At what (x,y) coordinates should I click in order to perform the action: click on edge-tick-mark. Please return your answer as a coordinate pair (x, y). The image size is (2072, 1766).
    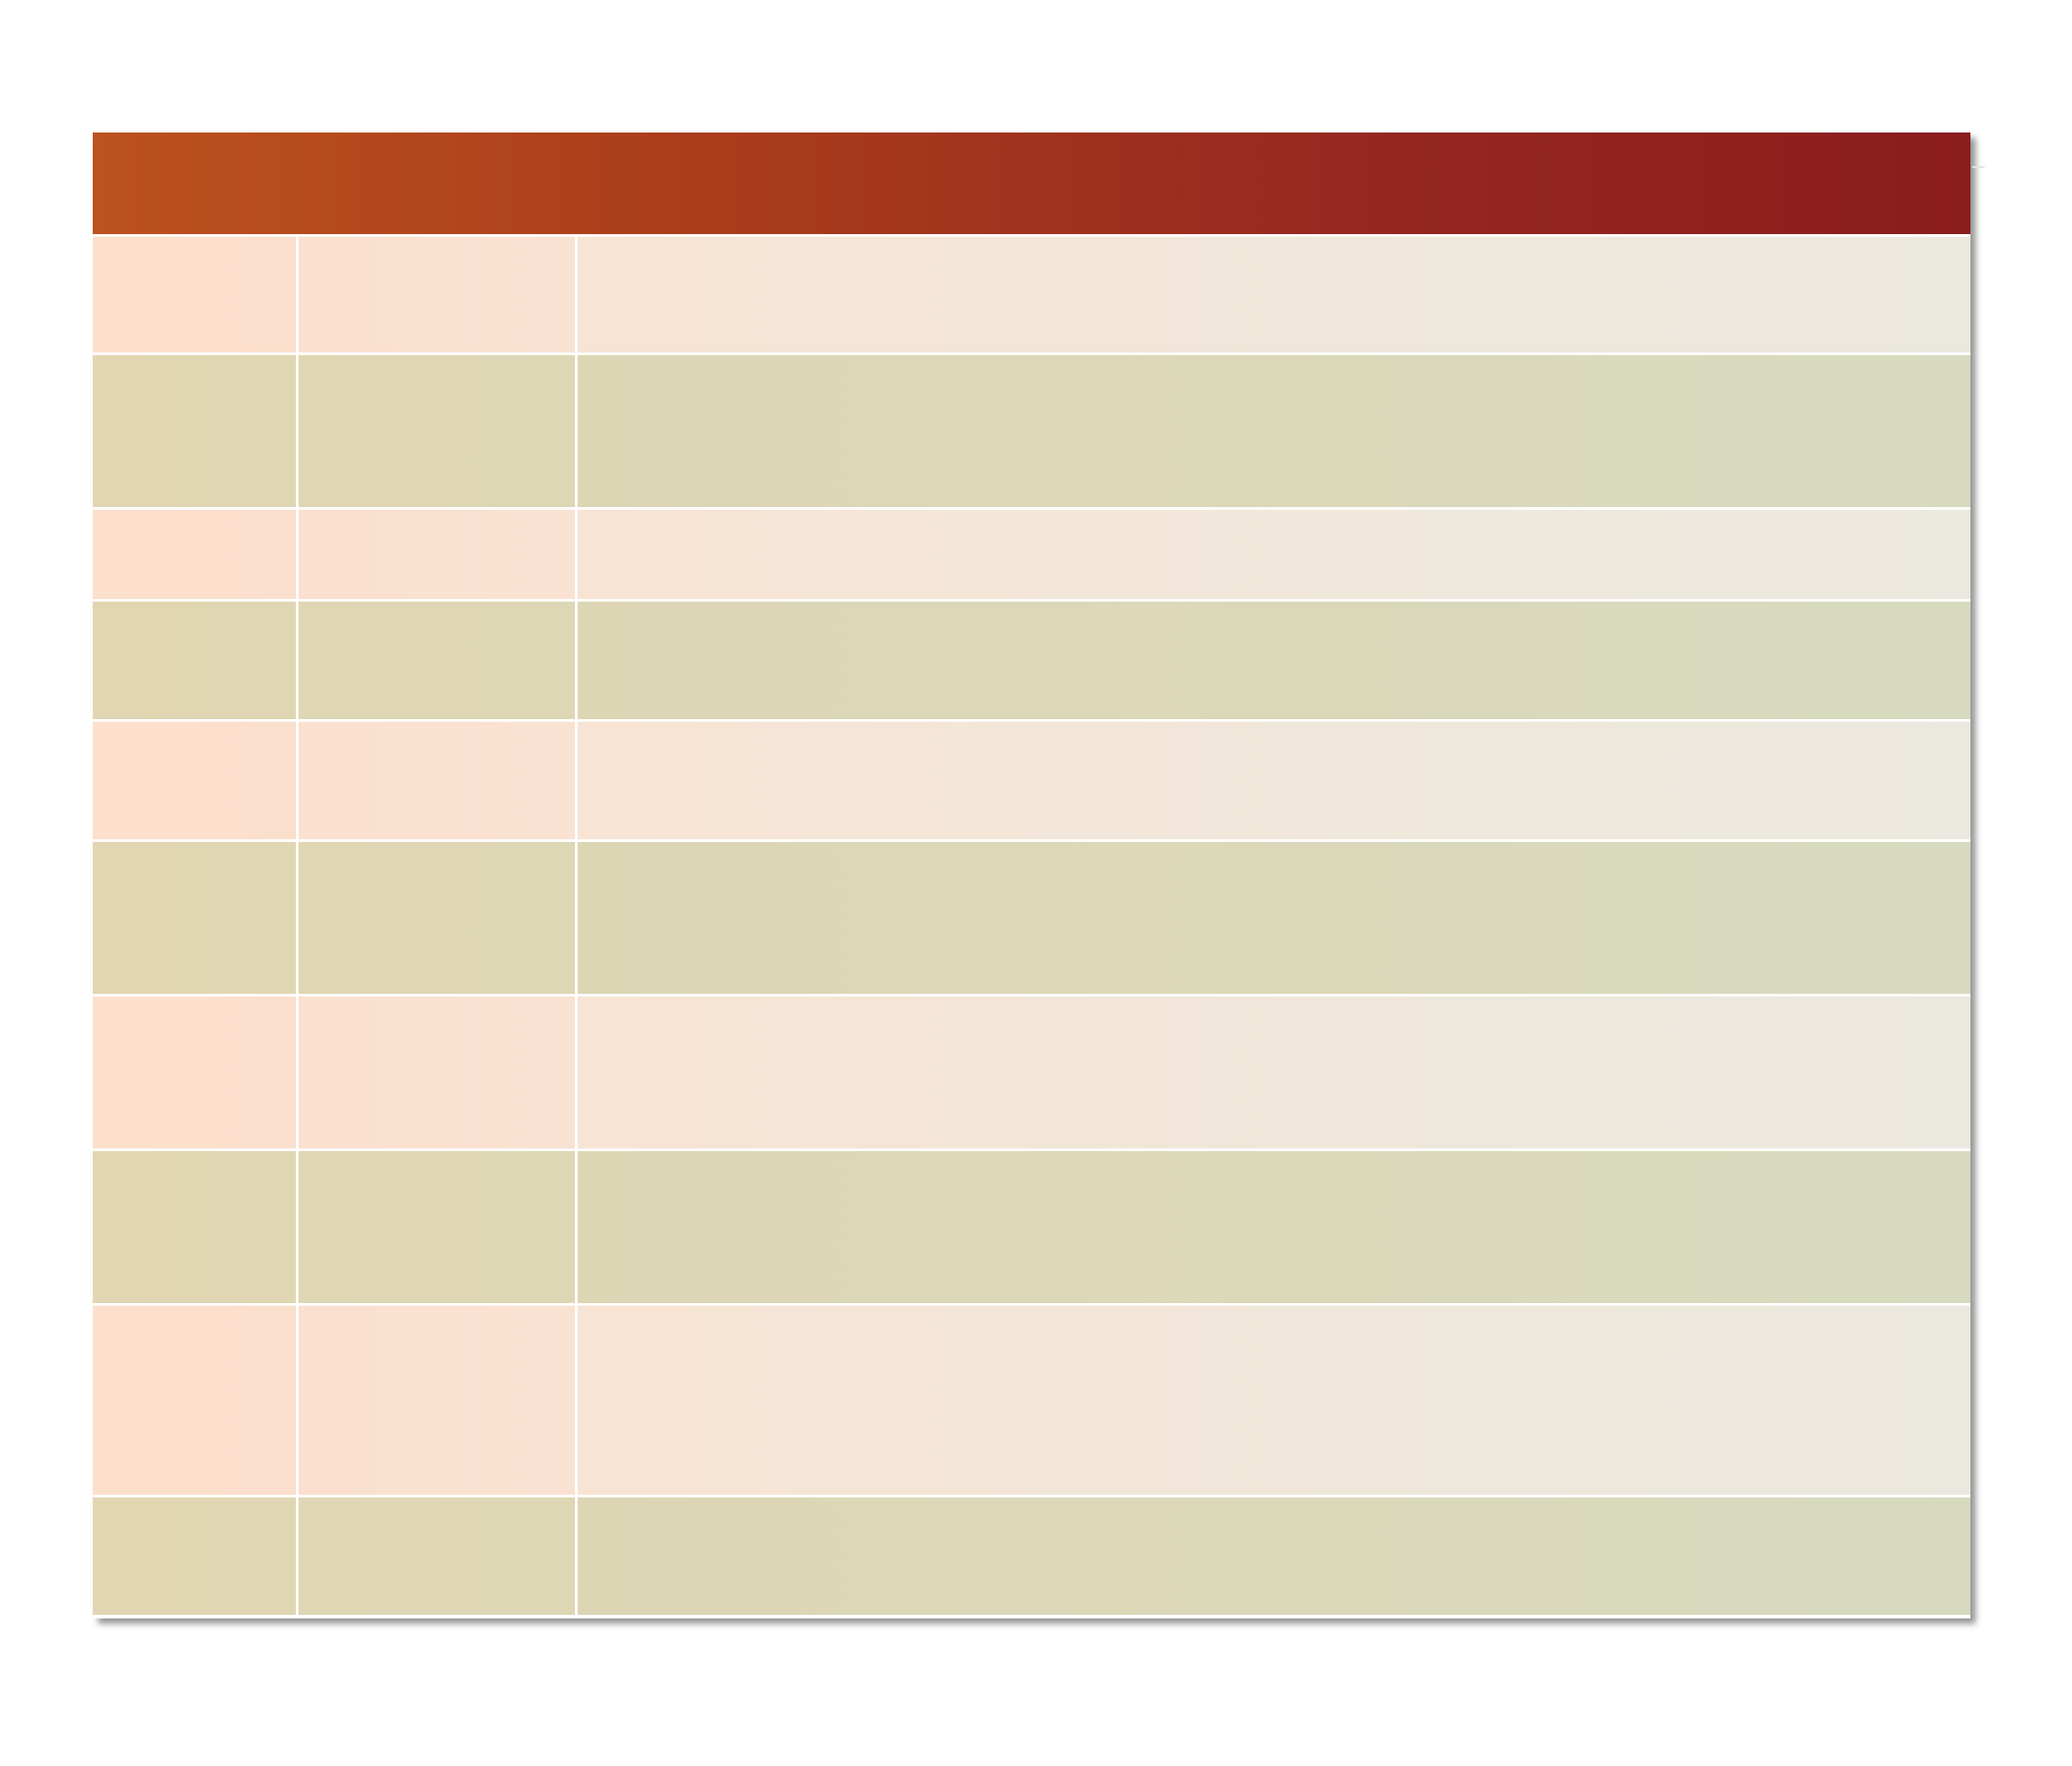
    Looking at the image, I should click on (1978, 167).